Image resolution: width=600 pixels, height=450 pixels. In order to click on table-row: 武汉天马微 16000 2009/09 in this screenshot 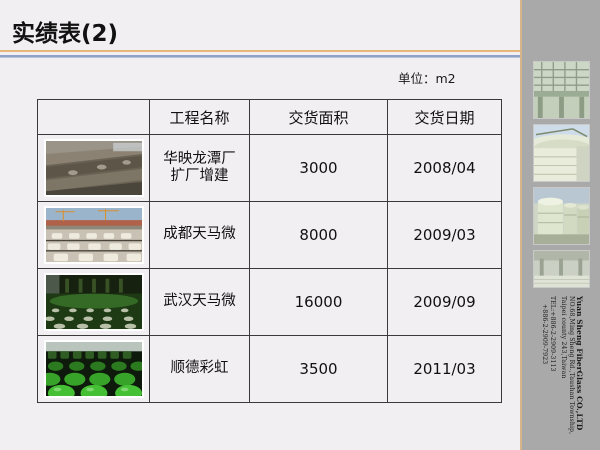, I will do `click(269, 302)`.